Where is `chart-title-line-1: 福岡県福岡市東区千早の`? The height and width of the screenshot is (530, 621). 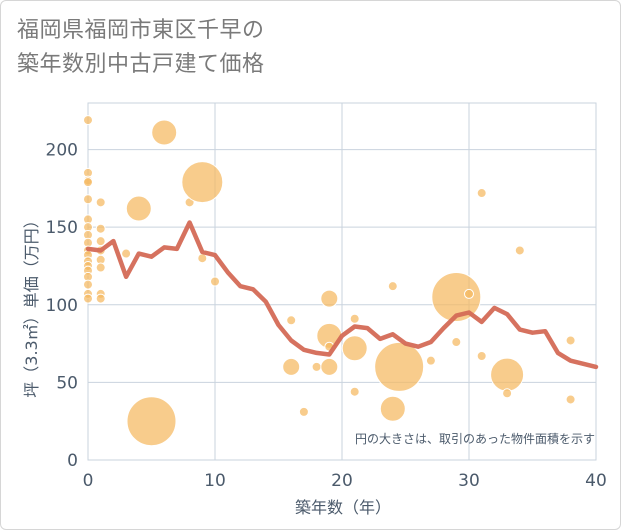 chart-title-line-1: 福岡県福岡市東区千早の is located at coordinates (141, 30).